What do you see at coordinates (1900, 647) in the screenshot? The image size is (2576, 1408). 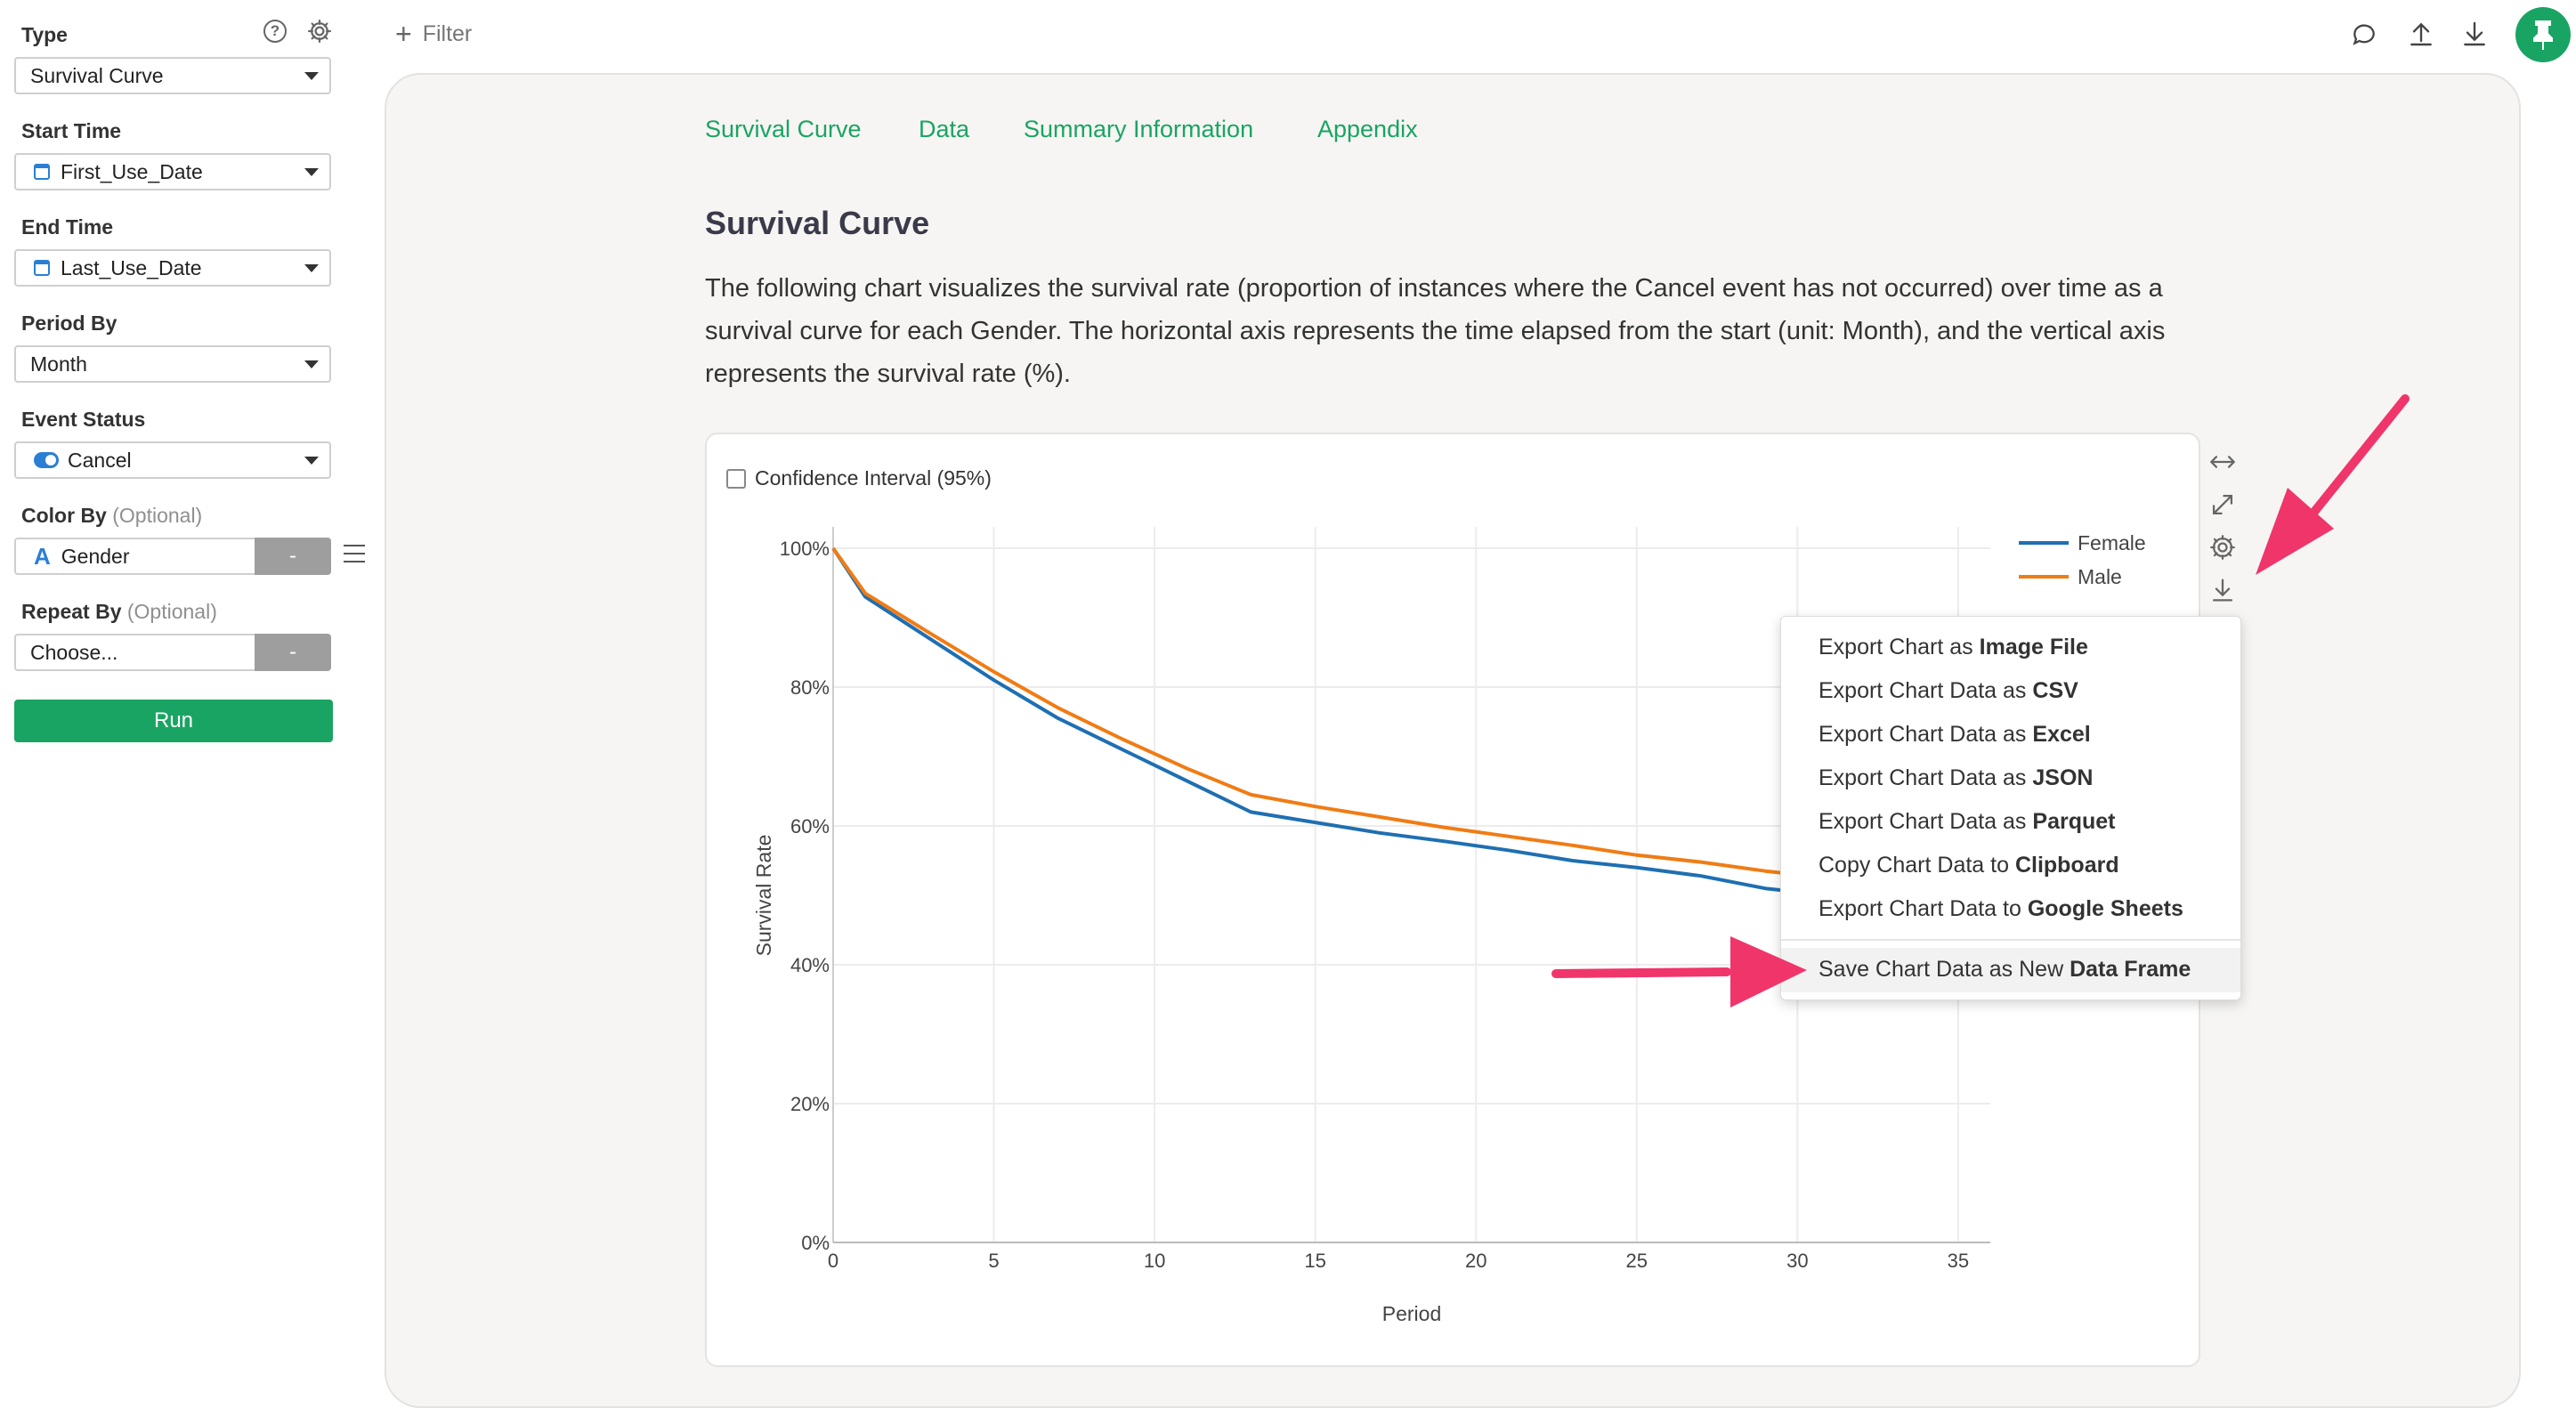 I see `menu-item-prefix: Export Chart as` at bounding box center [1900, 647].